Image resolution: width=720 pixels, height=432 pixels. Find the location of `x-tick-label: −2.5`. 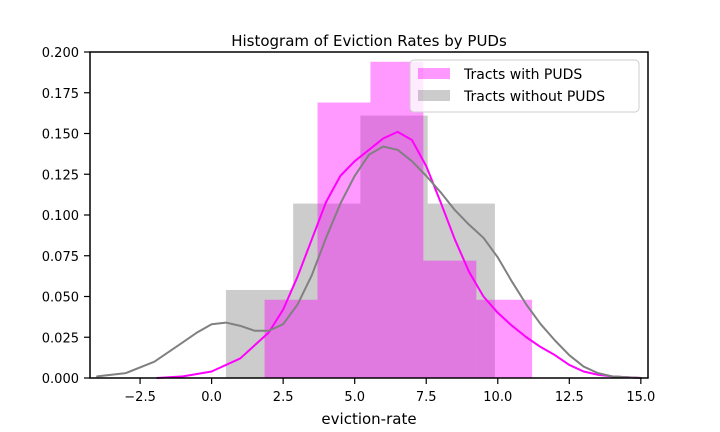

x-tick-label: −2.5 is located at coordinates (140, 397).